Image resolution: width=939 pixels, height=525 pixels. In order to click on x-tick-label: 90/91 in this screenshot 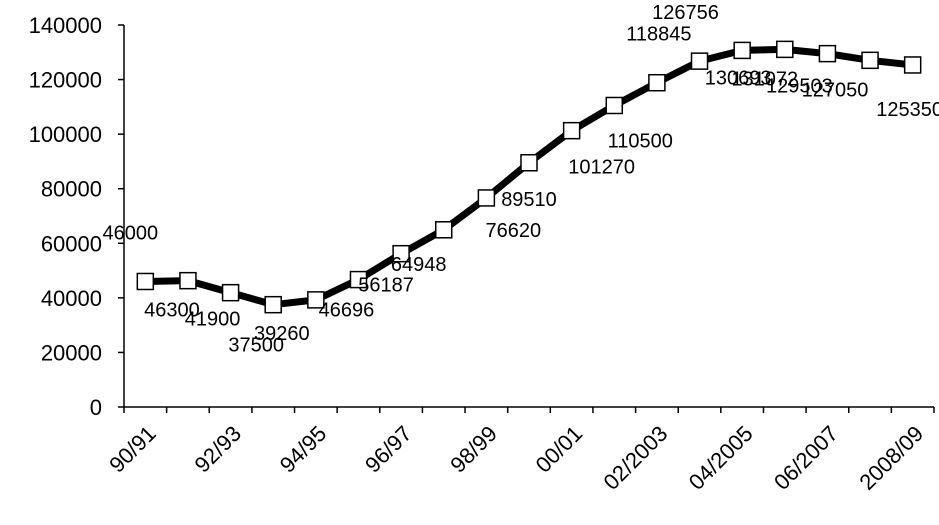, I will do `click(132, 449)`.